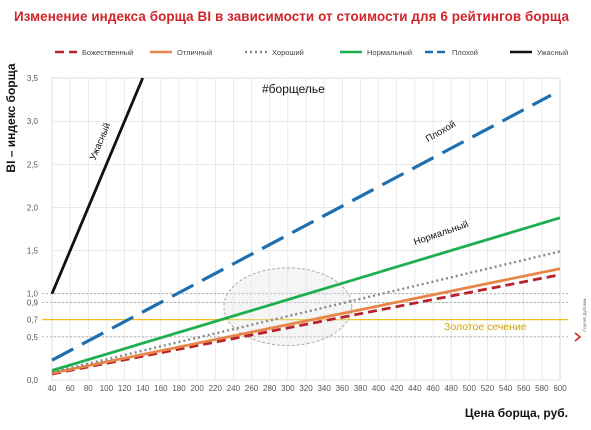  Describe the element at coordinates (33, 380) in the screenshot. I see `y-tick-label: 0,0` at that location.